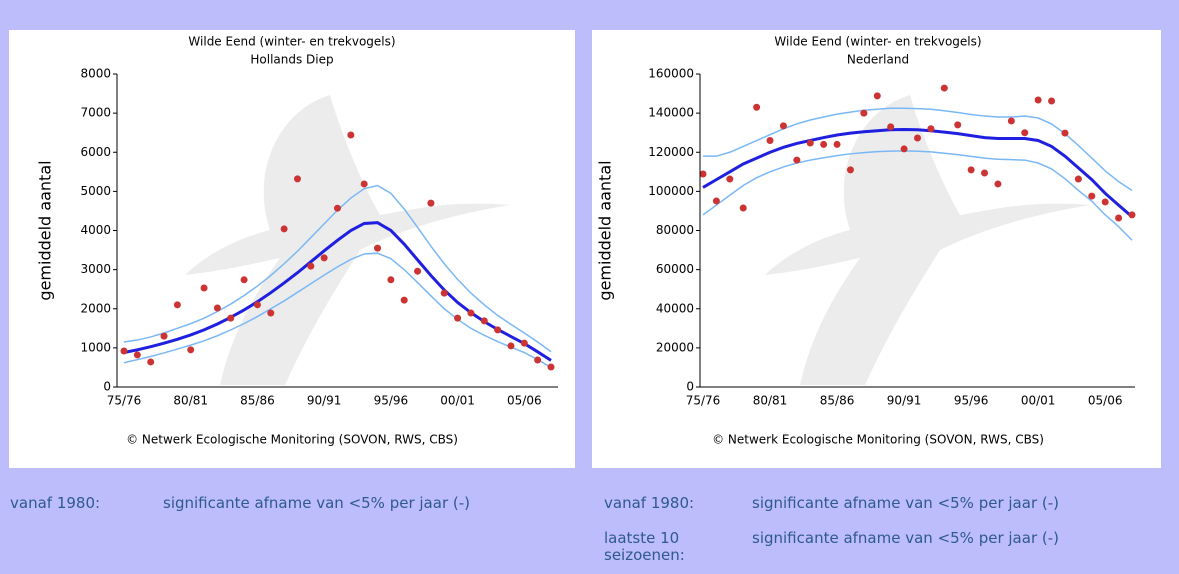 The image size is (1179, 574). What do you see at coordinates (95, 191) in the screenshot?
I see `y-tick-label: 5000` at bounding box center [95, 191].